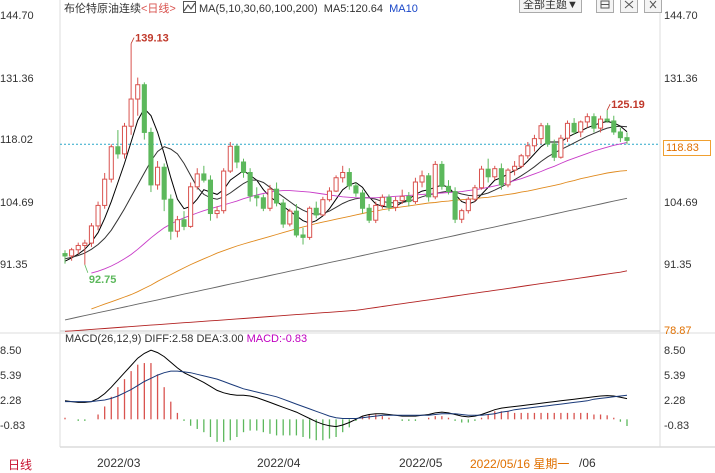 The width and height of the screenshot is (715, 473). What do you see at coordinates (119, 463) in the screenshot?
I see `x-tick: 2022/03` at bounding box center [119, 463].